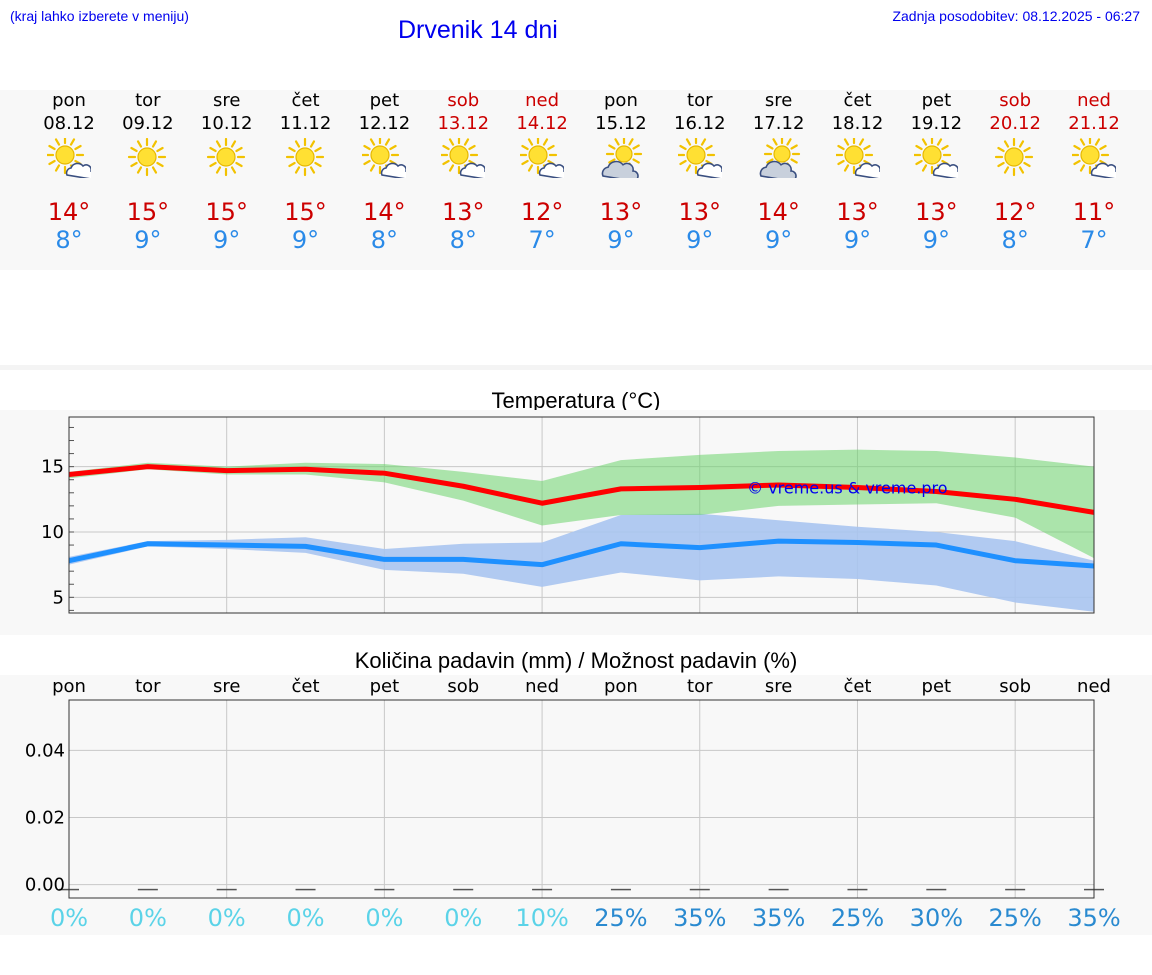 The image size is (1152, 975). What do you see at coordinates (69, 123) in the screenshot?
I see `day-date: 08.12` at bounding box center [69, 123].